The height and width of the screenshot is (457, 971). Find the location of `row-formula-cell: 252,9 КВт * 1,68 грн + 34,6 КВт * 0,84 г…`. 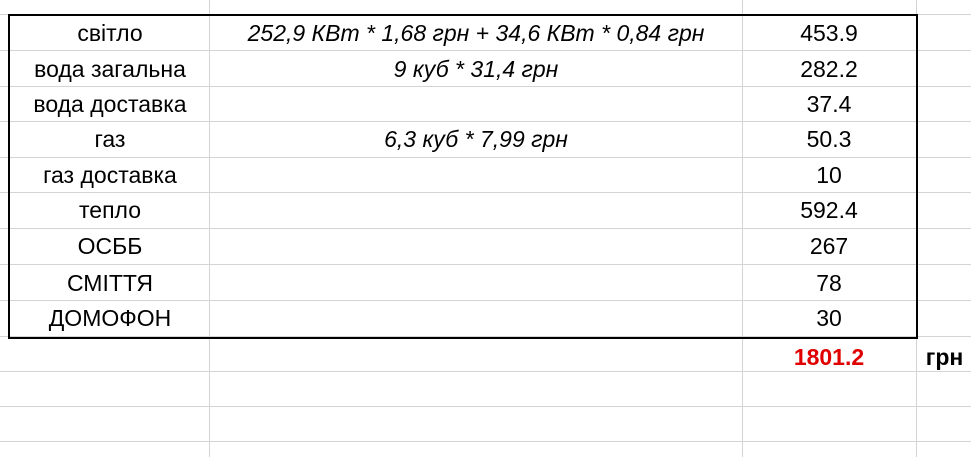

row-formula-cell: 252,9 КВт * 1,68 грн + 34,6 КВт * 0,84 г… is located at coordinates (476, 33).